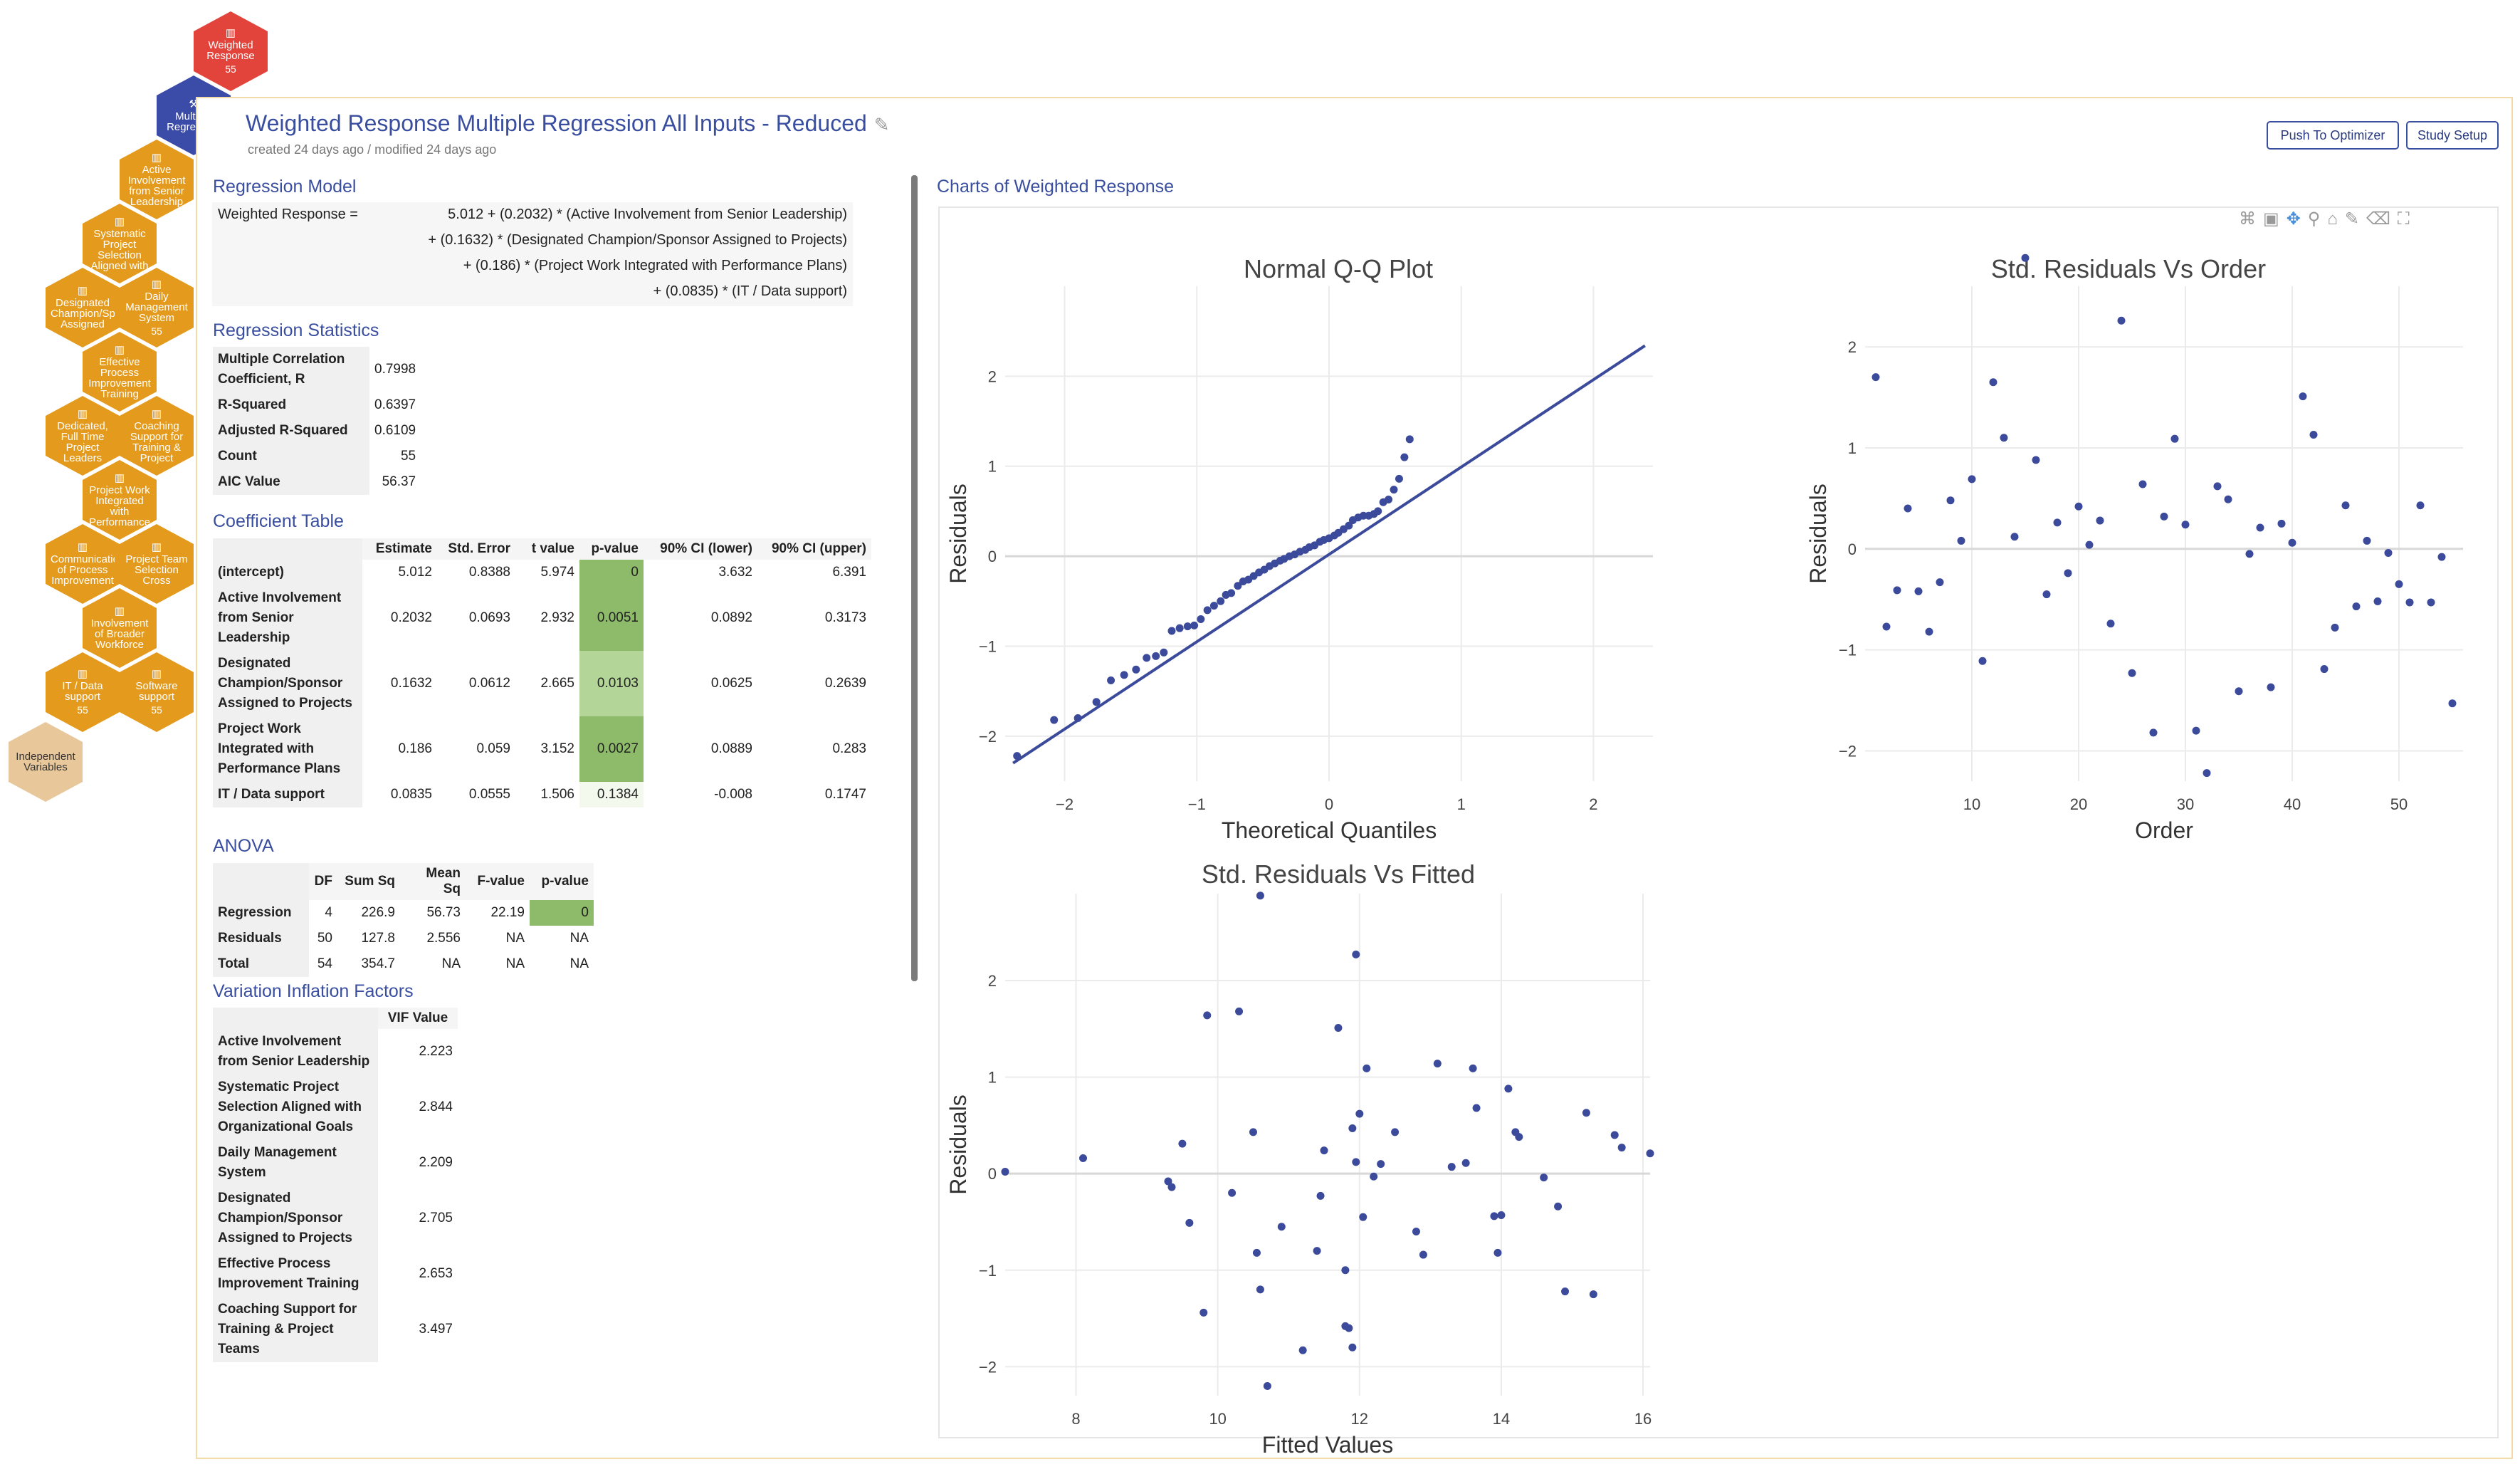 Image resolution: width=2520 pixels, height=1474 pixels. What do you see at coordinates (317, 482) in the screenshot?
I see `table-row: AIC Value 56.37` at bounding box center [317, 482].